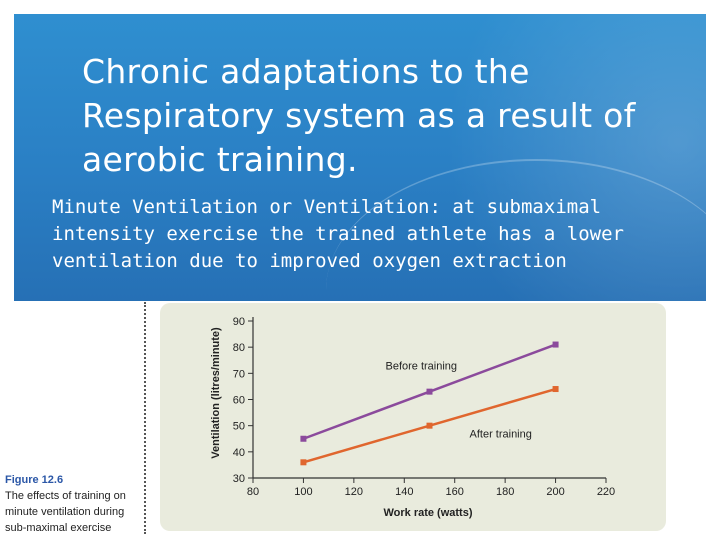 The image size is (720, 540). Describe the element at coordinates (429, 403) in the screenshot. I see `chart-series: Before training After training` at that location.